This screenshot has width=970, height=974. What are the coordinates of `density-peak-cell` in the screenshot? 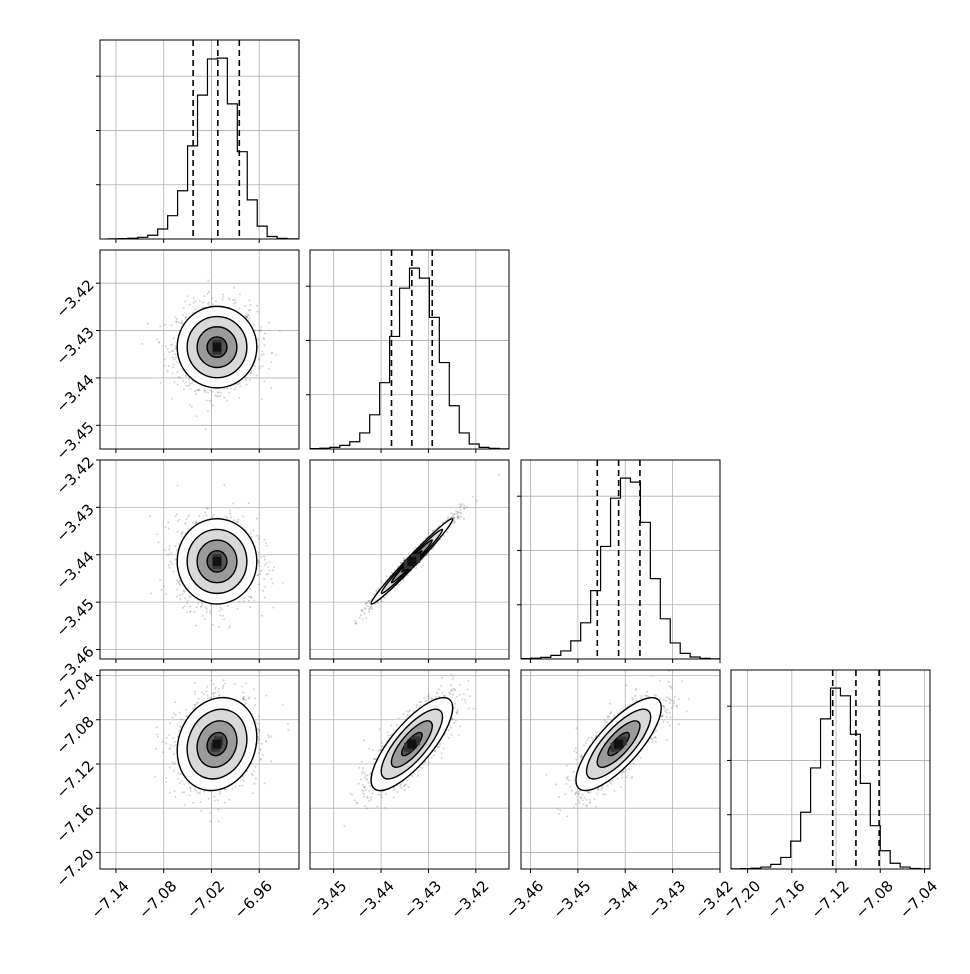 It's located at (411, 561).